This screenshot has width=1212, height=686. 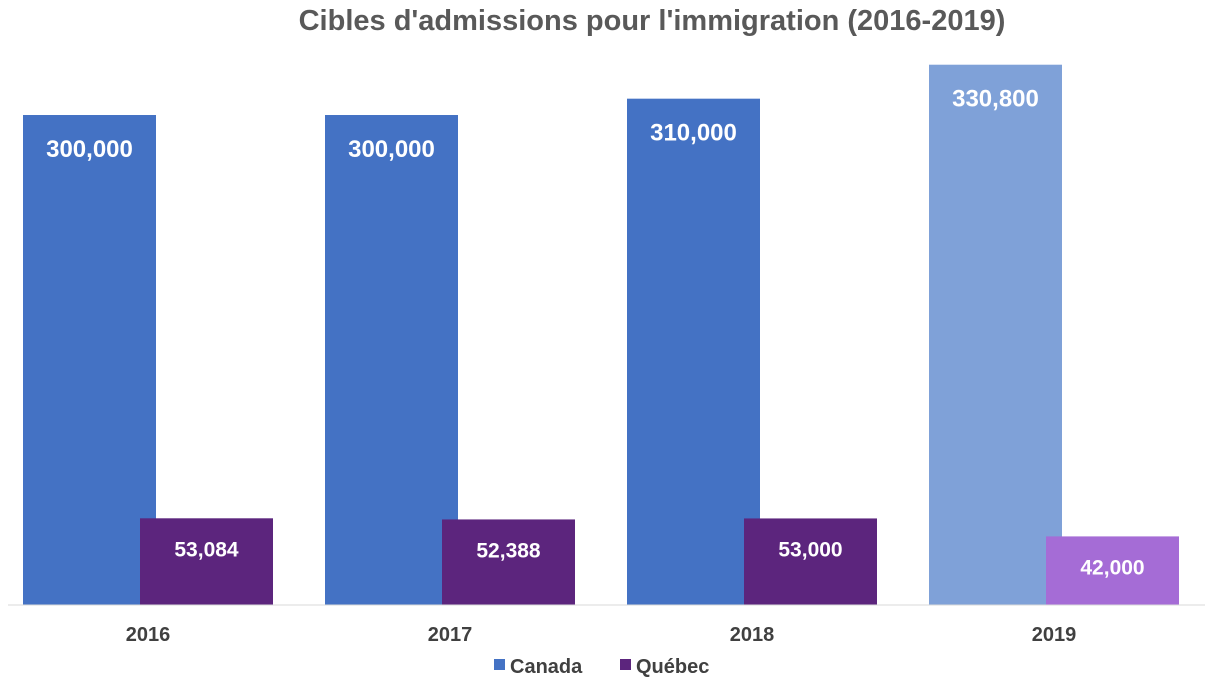 I want to click on bar-quebec-2017, so click(x=508, y=562).